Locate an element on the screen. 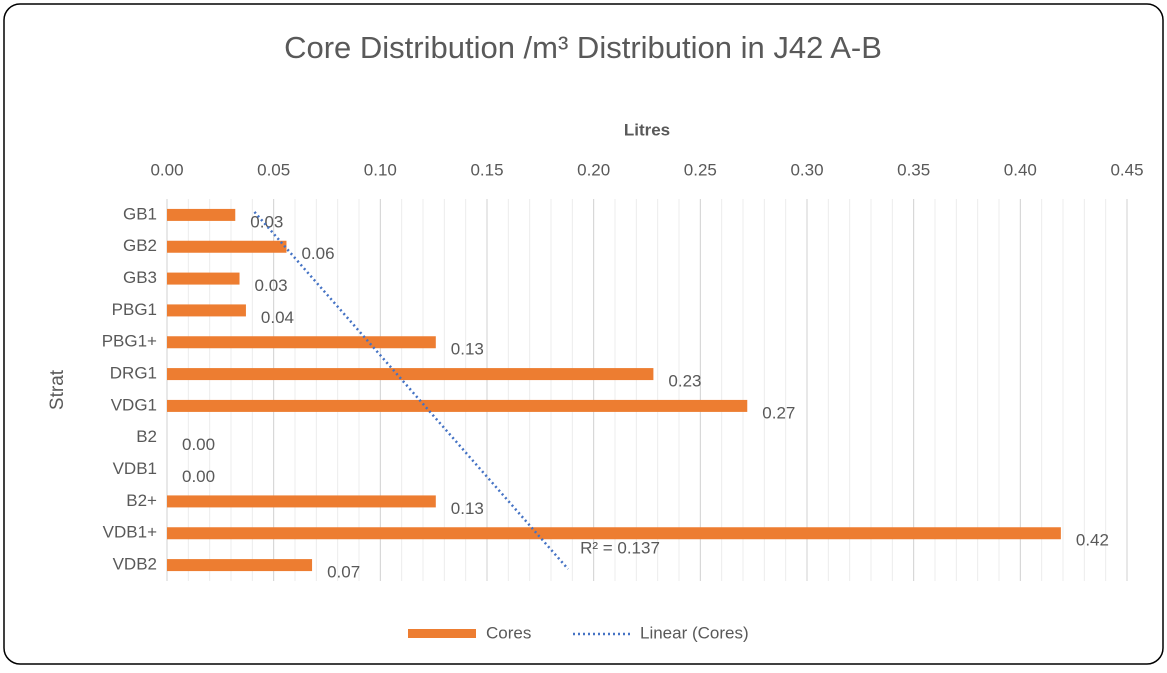  y-tick-label: GB2 is located at coordinates (140, 245).